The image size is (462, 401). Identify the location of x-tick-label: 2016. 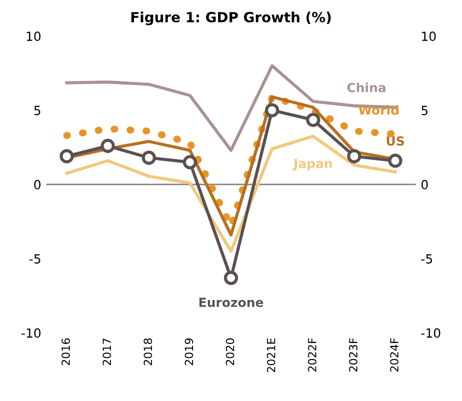
(66, 352).